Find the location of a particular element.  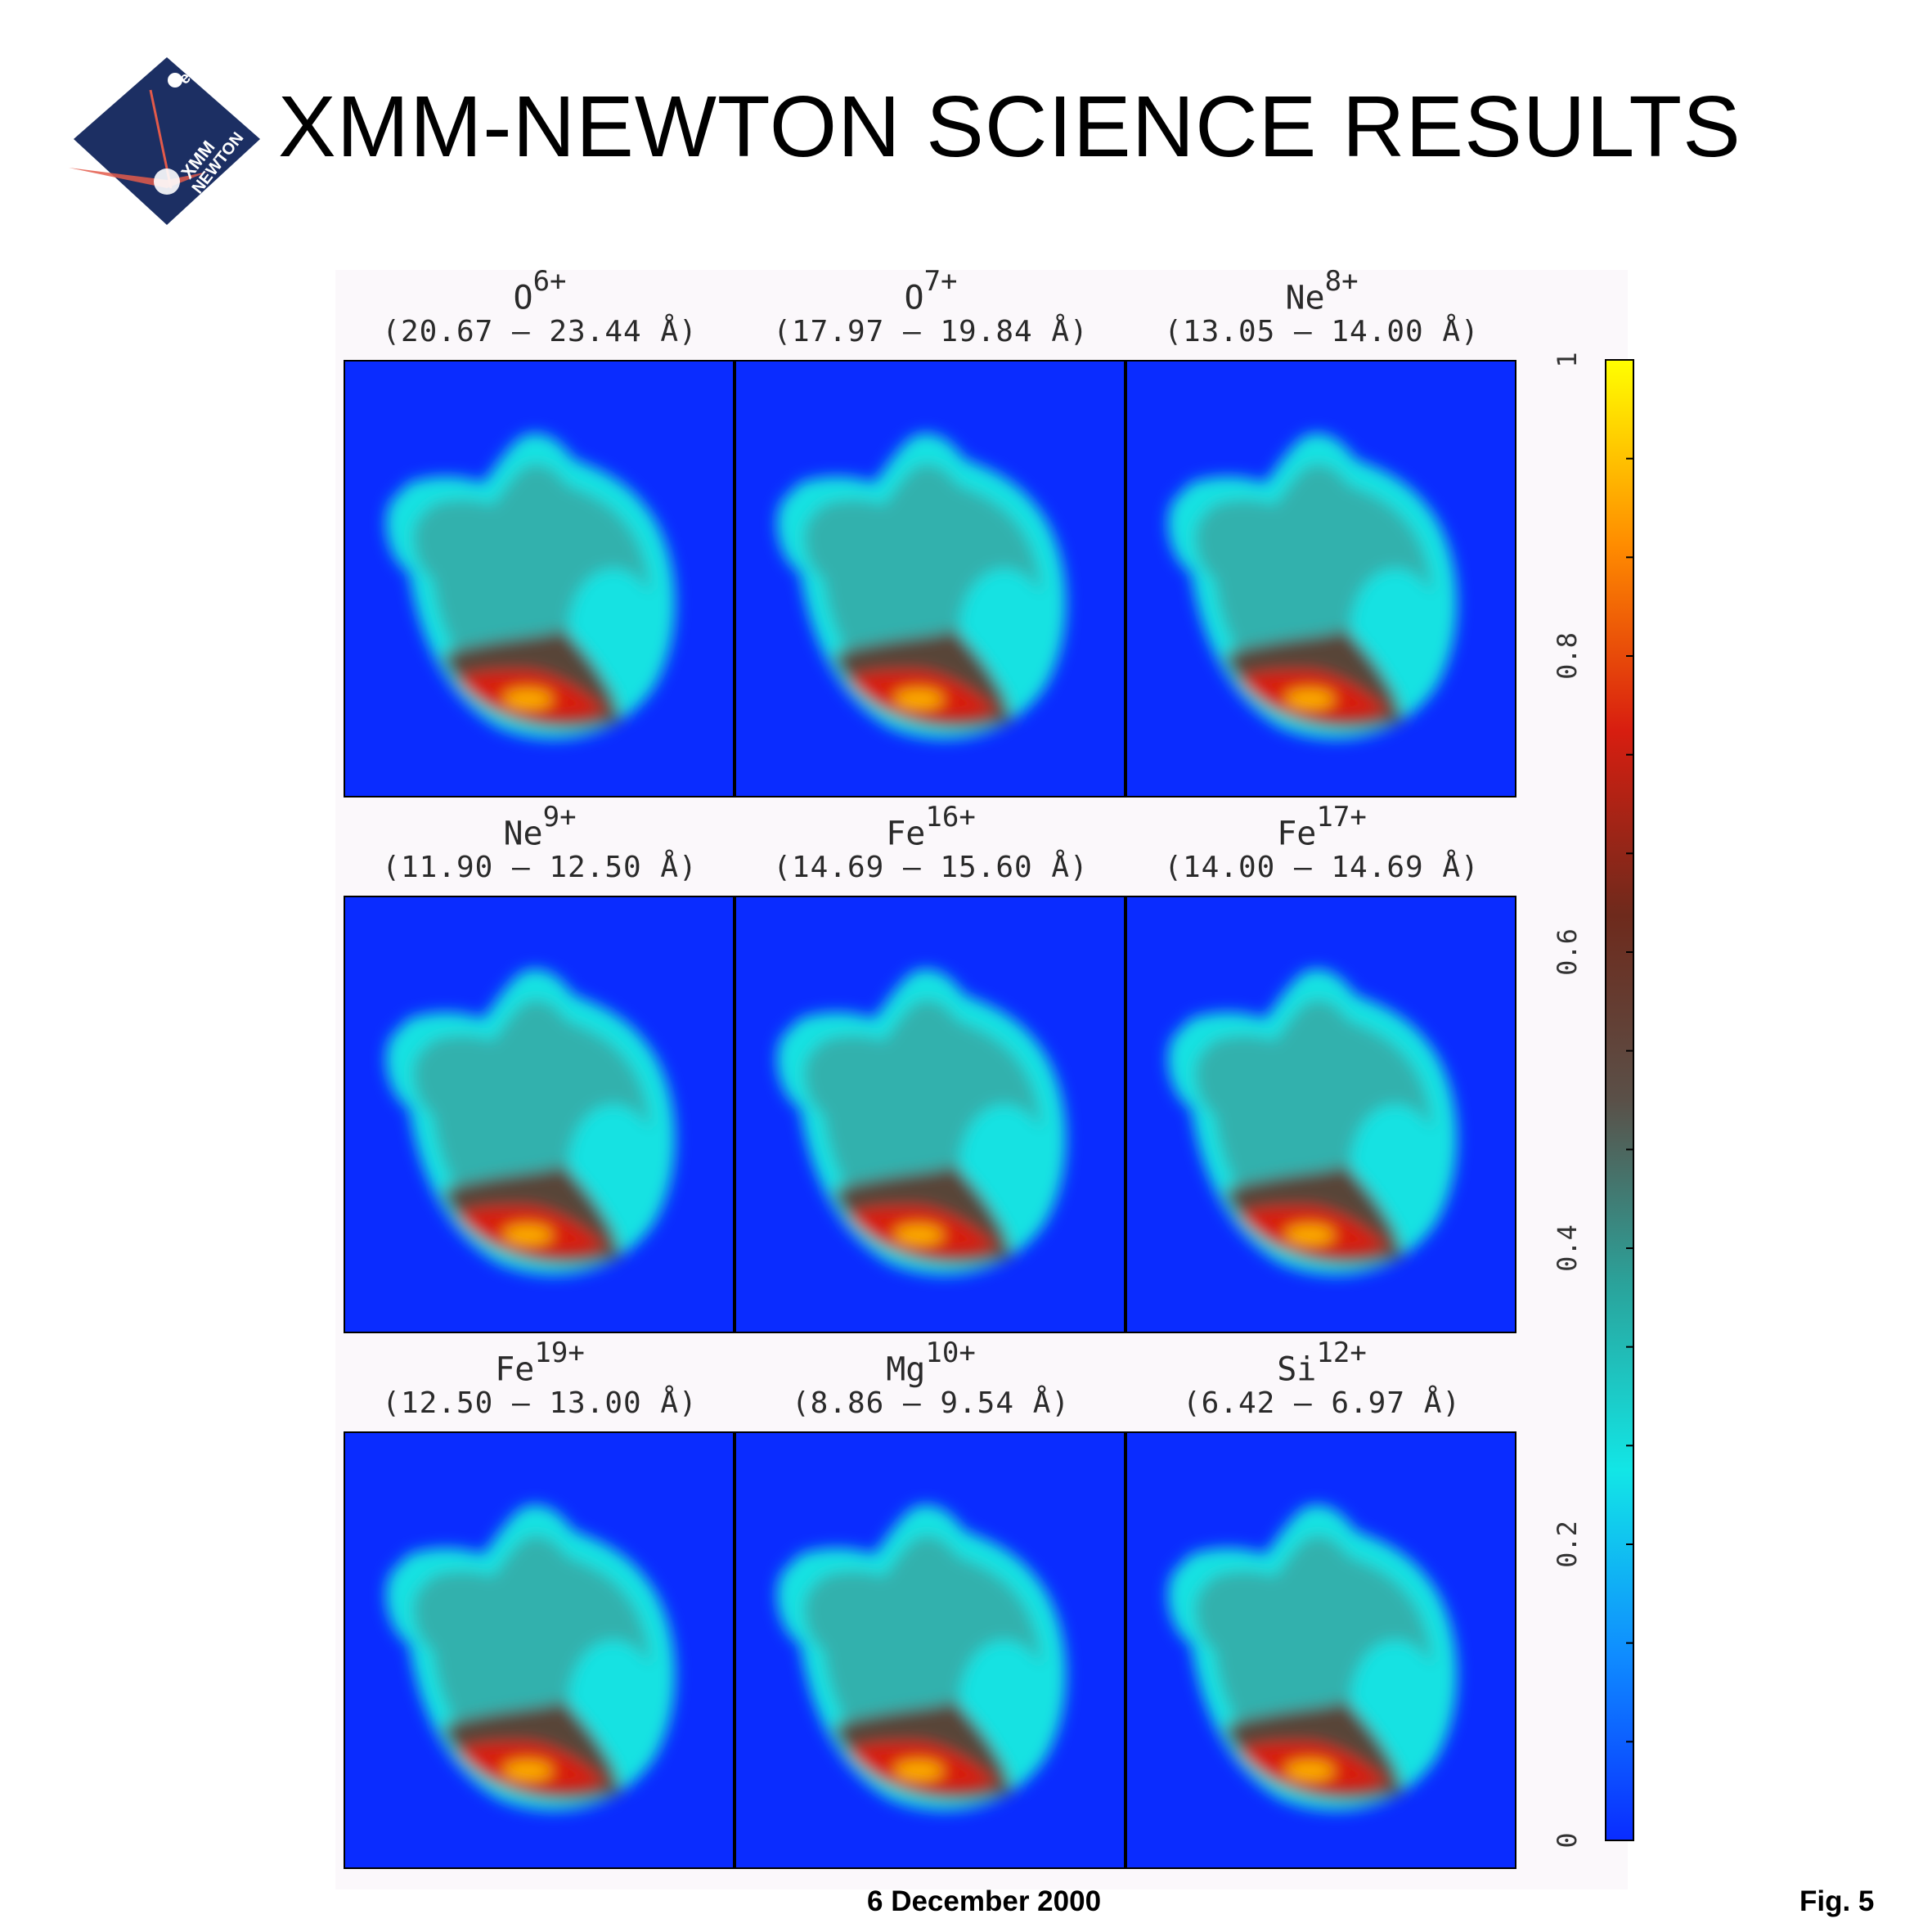

colorbar: 0 0.2 0.4 0.6 0.8 1 is located at coordinates (1593, 1101).